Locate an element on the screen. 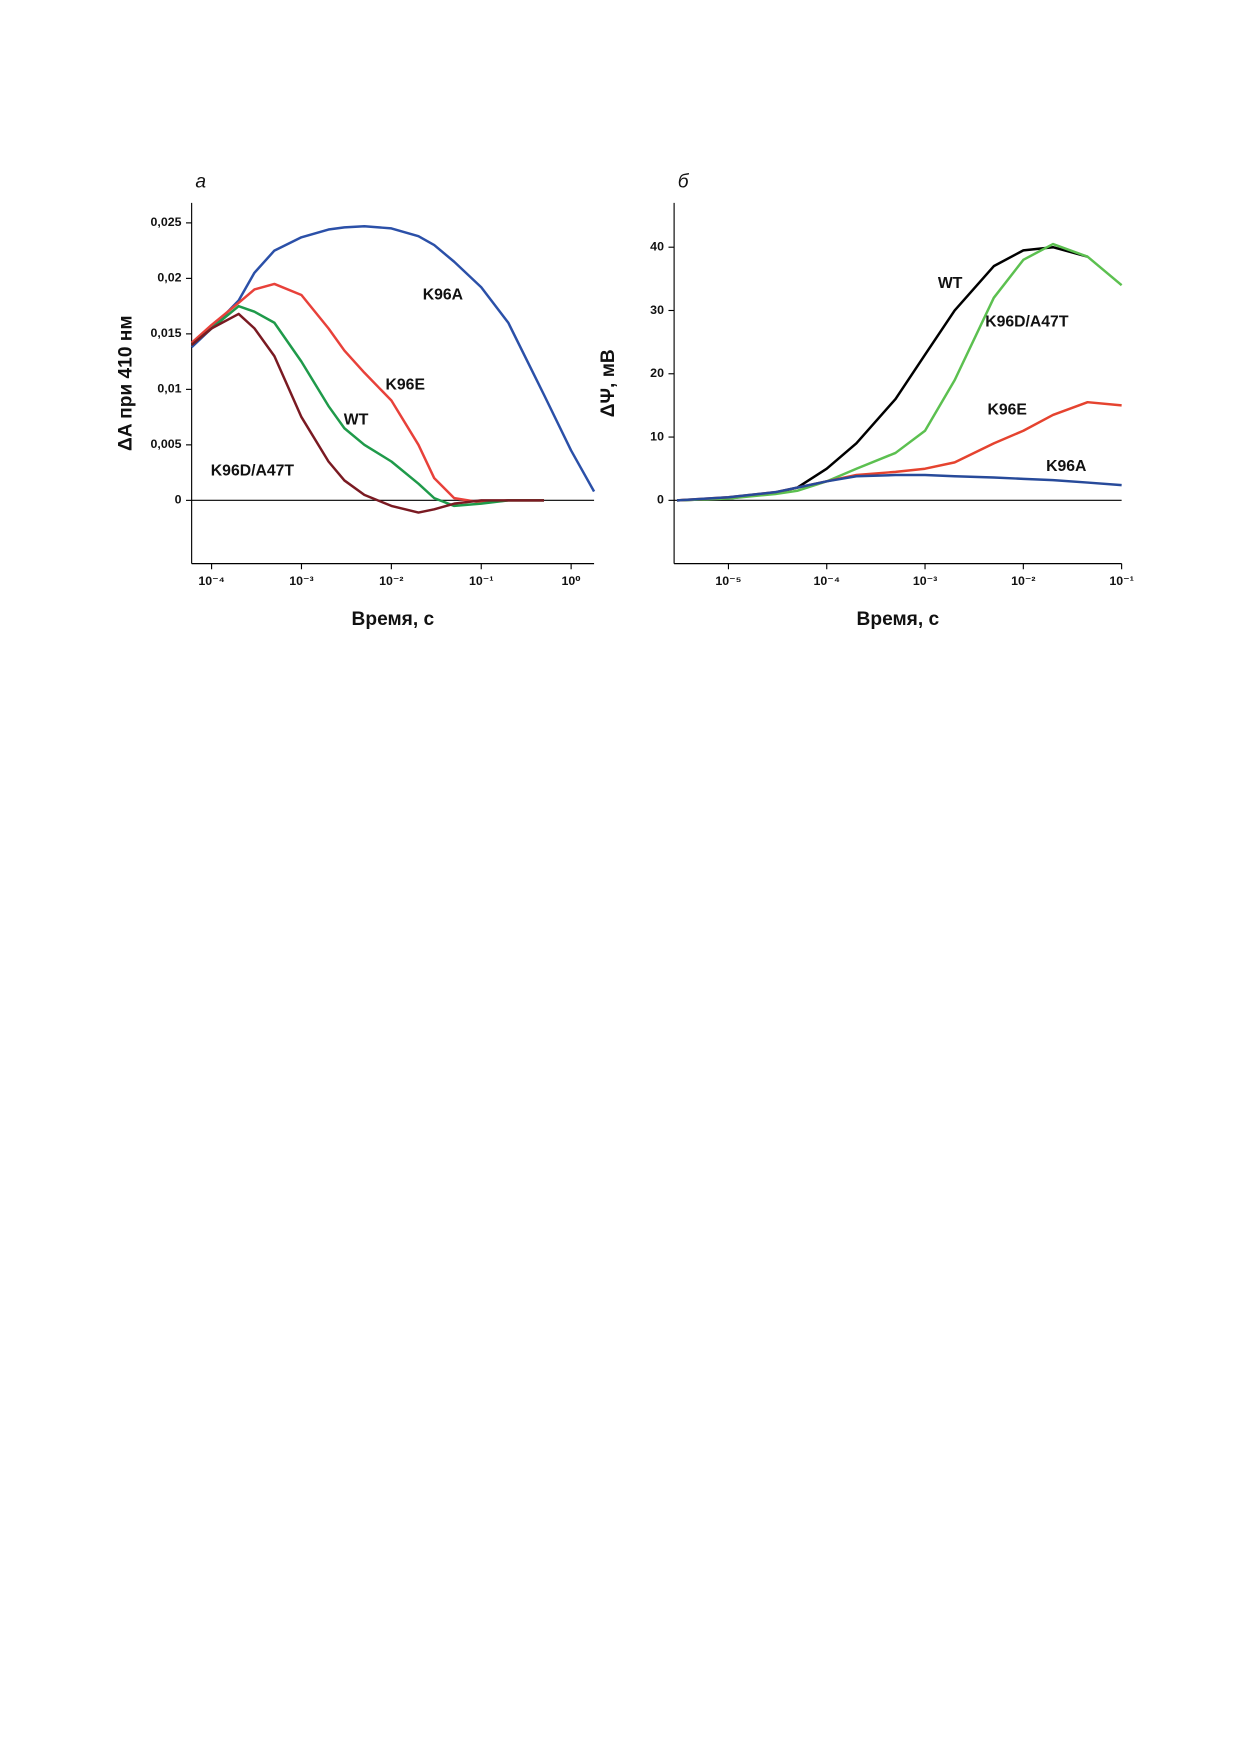  y-tick-label: 0,01 is located at coordinates (169, 389).